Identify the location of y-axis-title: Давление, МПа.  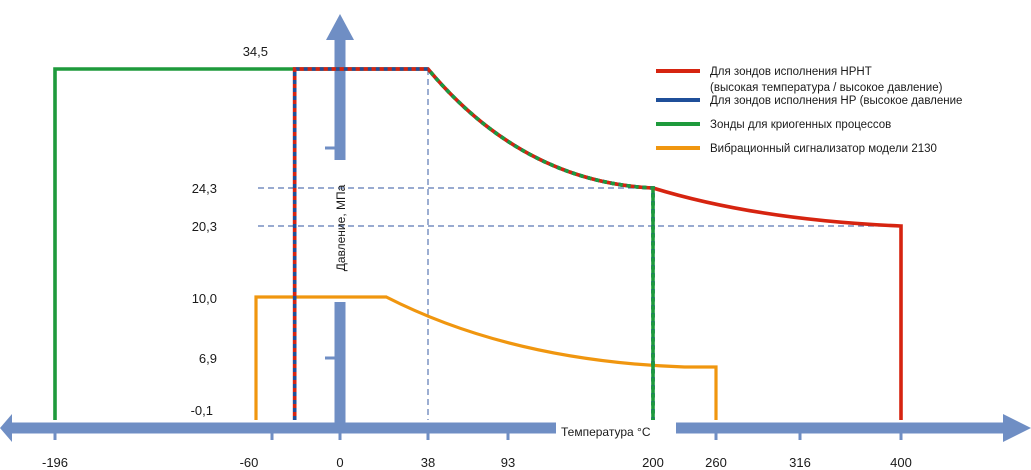
(341, 227).